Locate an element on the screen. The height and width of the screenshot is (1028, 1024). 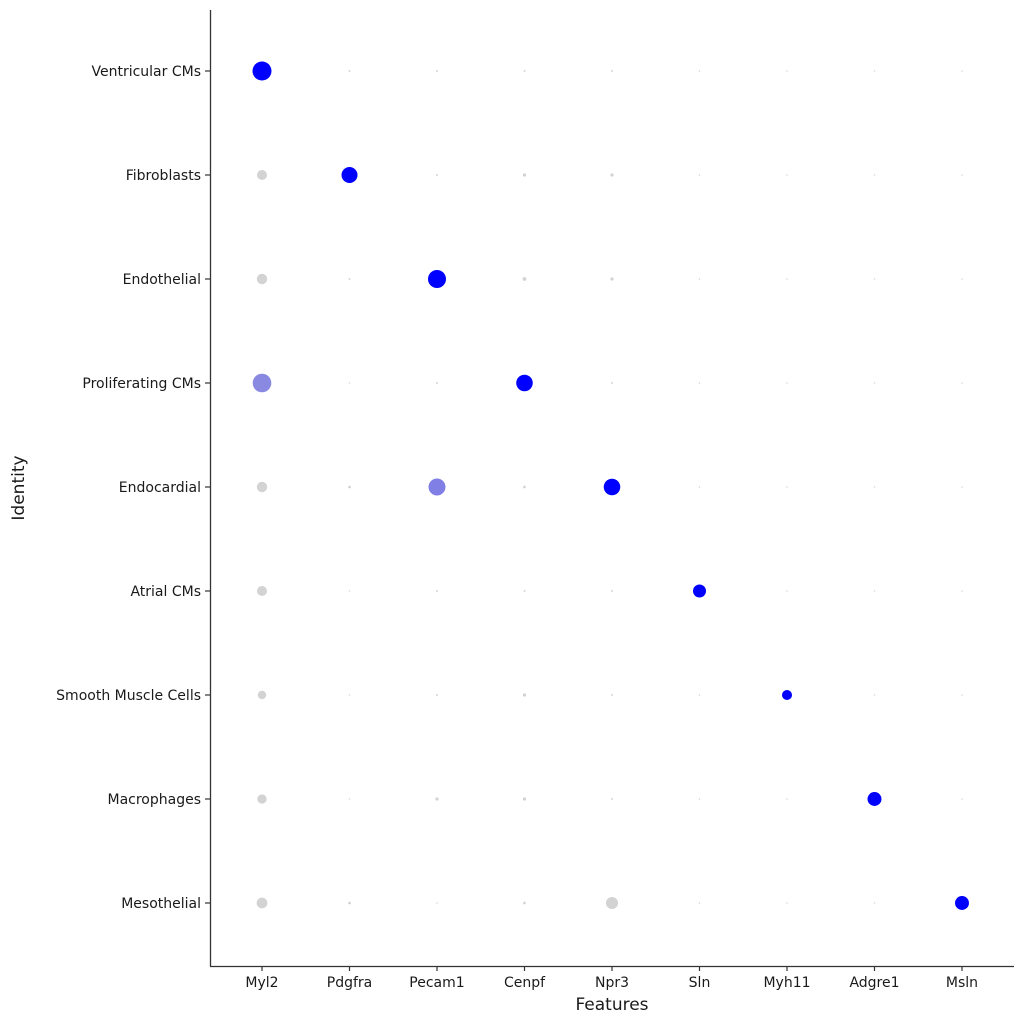
dot-myl2-atrial-cms is located at coordinates (262, 591).